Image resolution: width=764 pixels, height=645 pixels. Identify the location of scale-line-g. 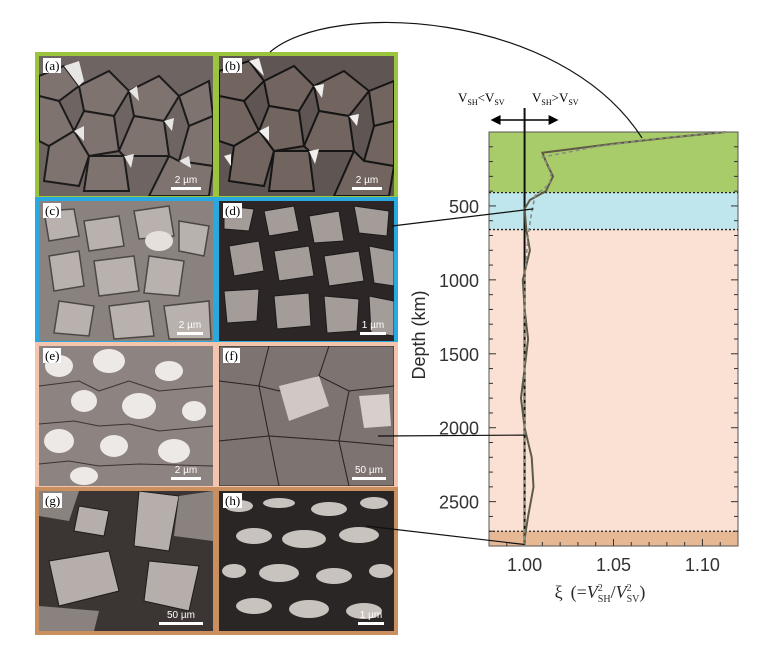
(181, 623).